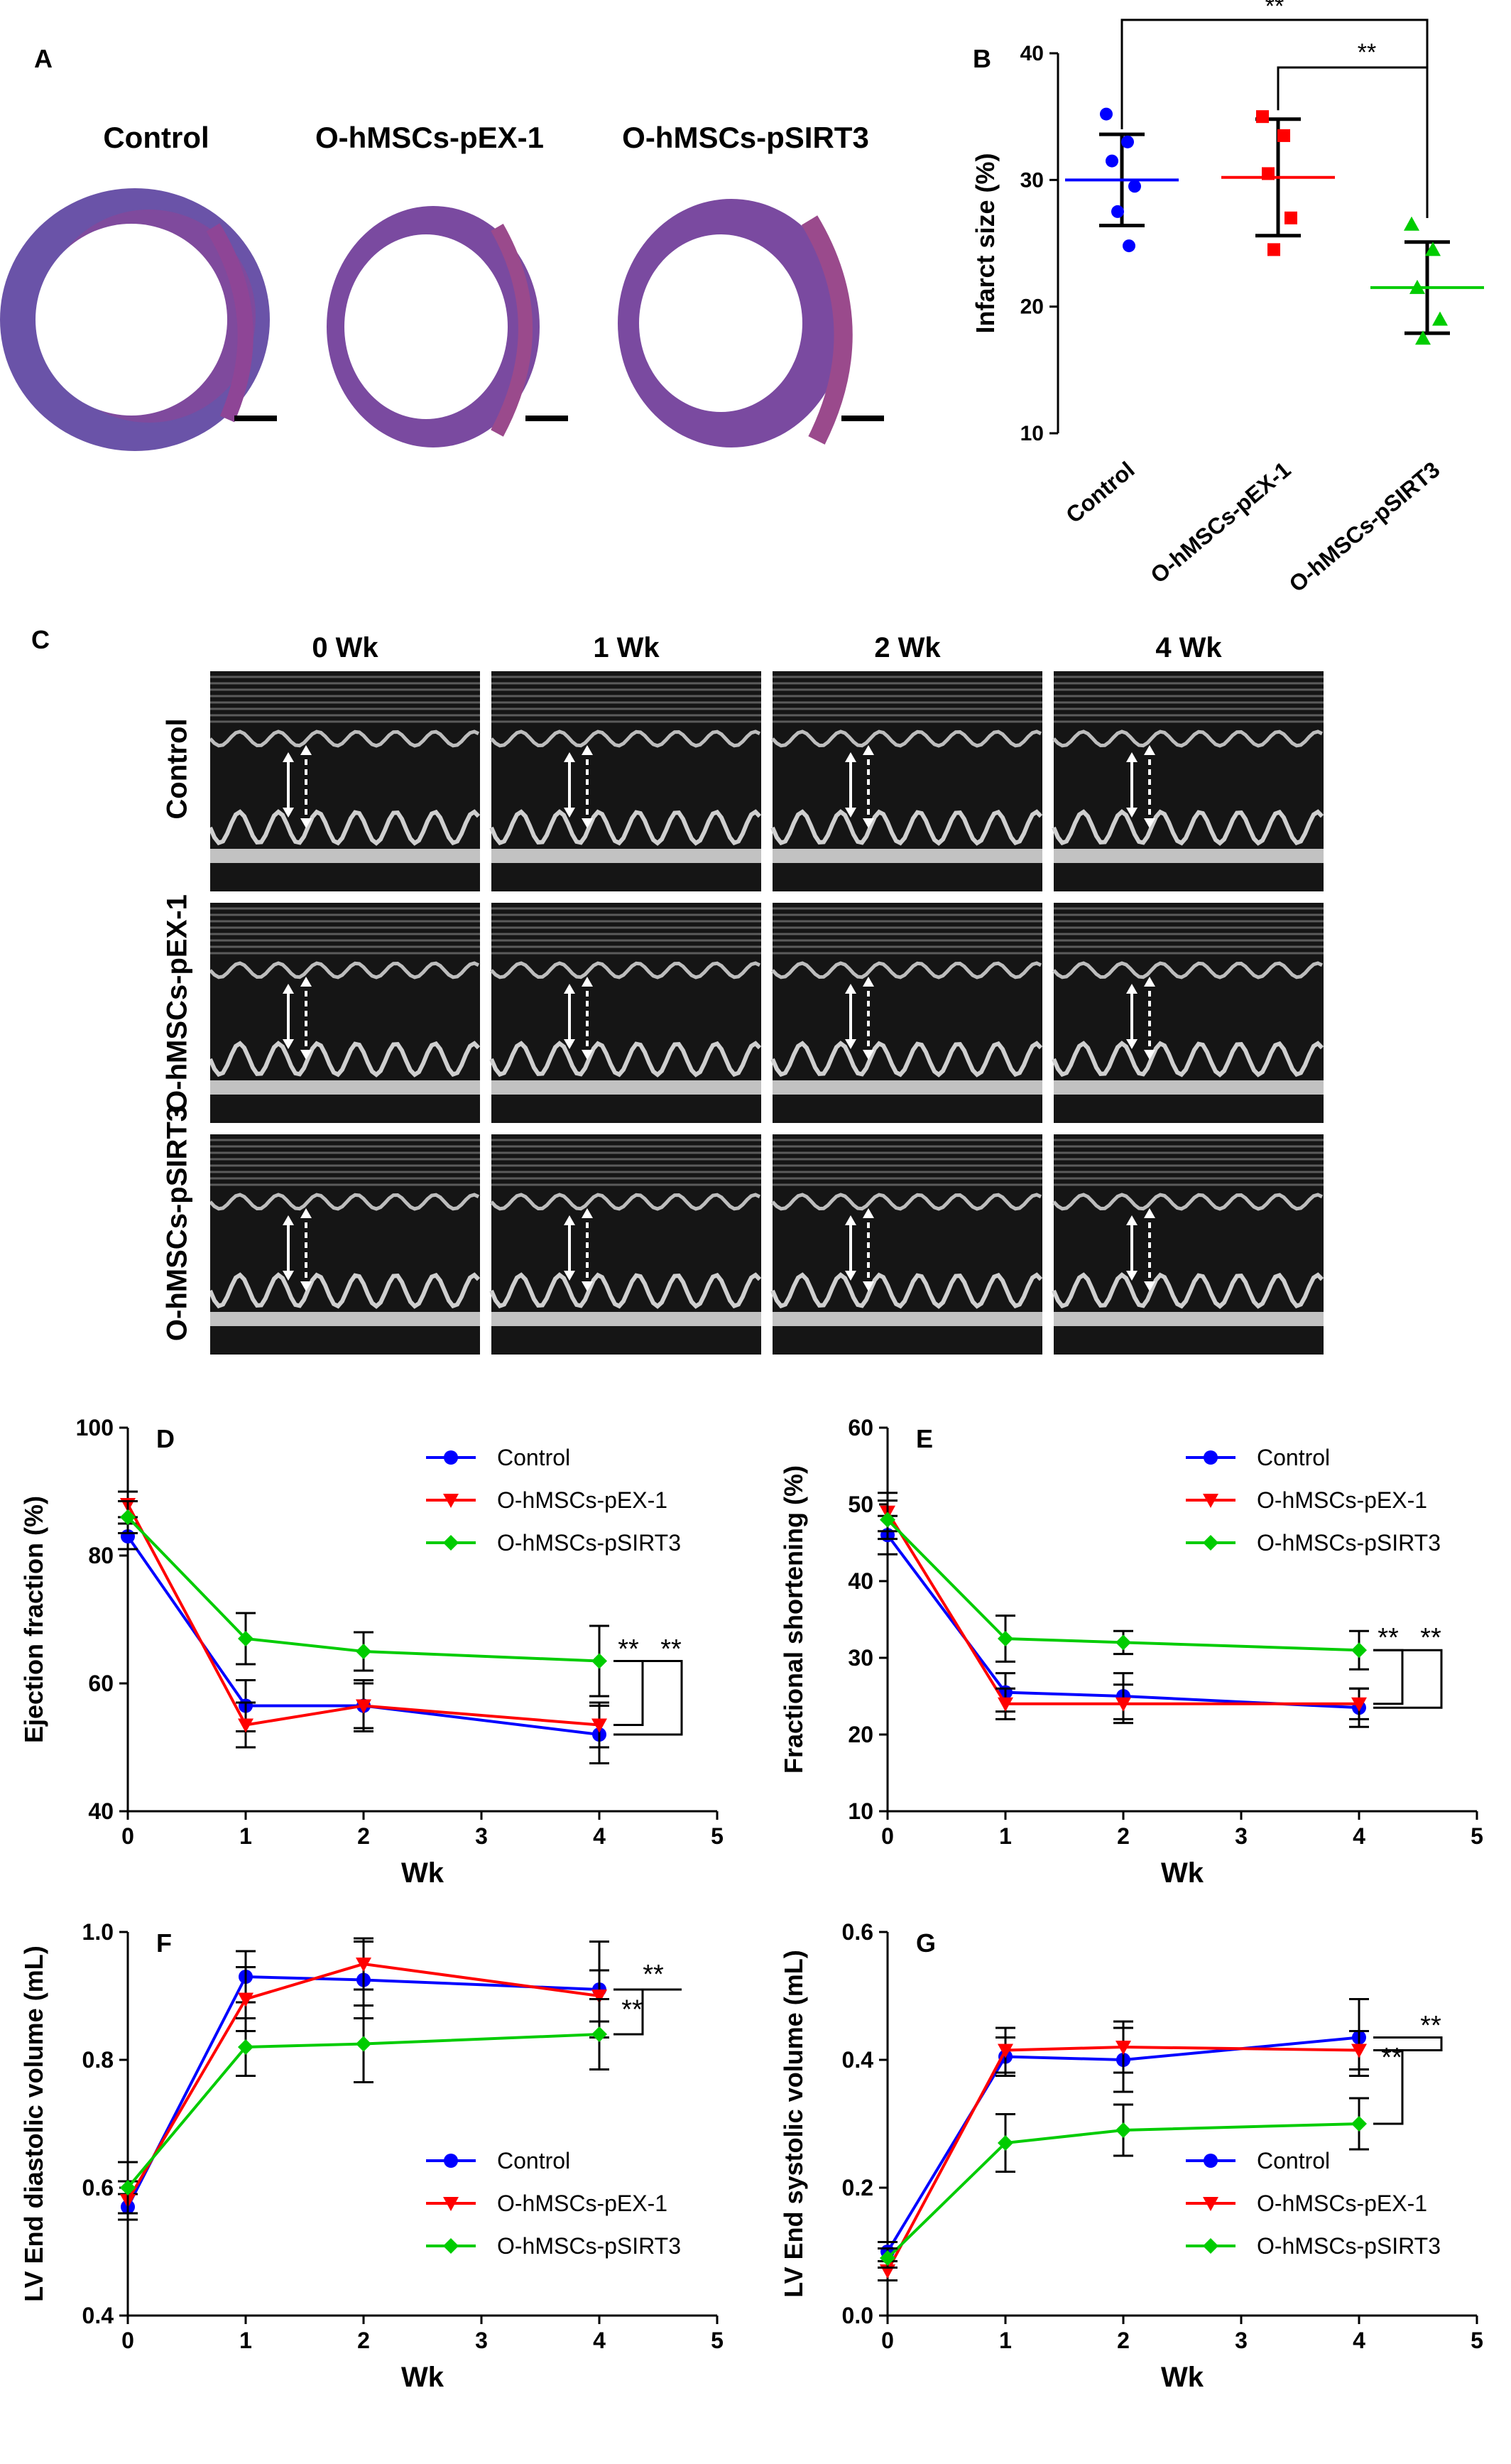 The height and width of the screenshot is (2464, 1511). What do you see at coordinates (33, 1619) in the screenshot?
I see `y-axis-title: Ejection fraction (%)` at bounding box center [33, 1619].